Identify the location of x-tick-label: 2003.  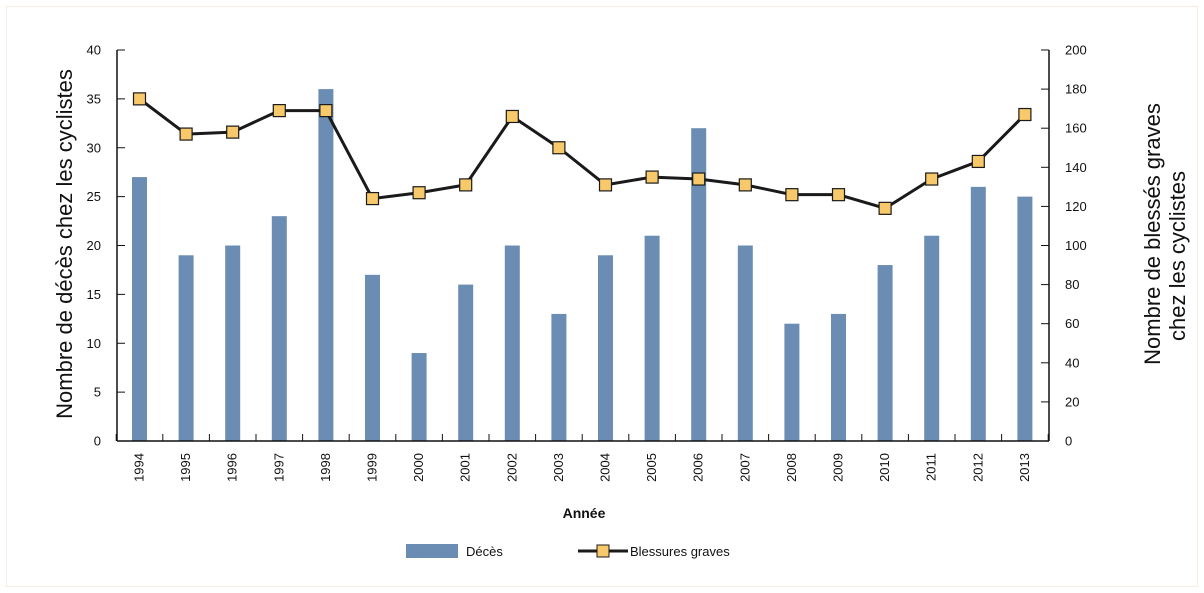
(558, 467).